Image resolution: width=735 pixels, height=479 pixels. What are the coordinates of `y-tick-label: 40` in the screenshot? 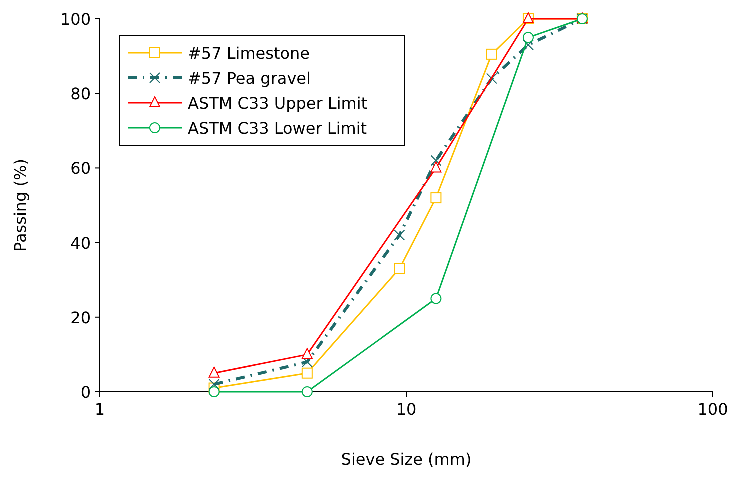 It's located at (80, 243).